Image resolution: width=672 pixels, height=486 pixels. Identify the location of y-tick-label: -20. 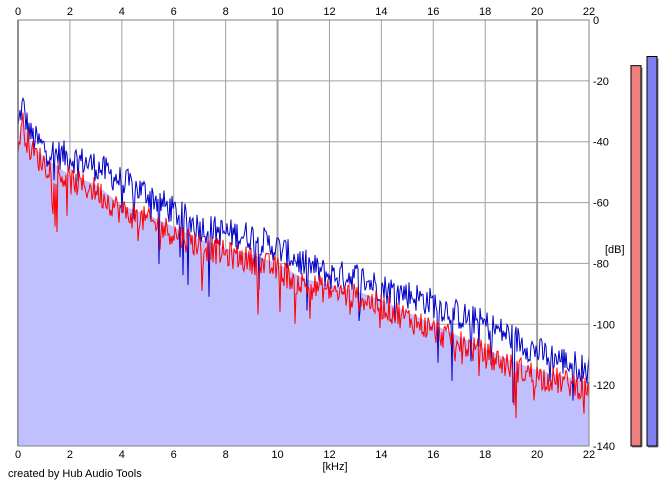
(601, 82).